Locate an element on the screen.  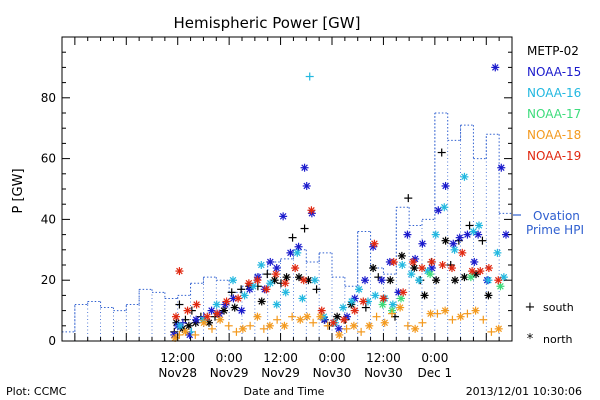
marker-key-north-symbol: * is located at coordinates (530, 339).